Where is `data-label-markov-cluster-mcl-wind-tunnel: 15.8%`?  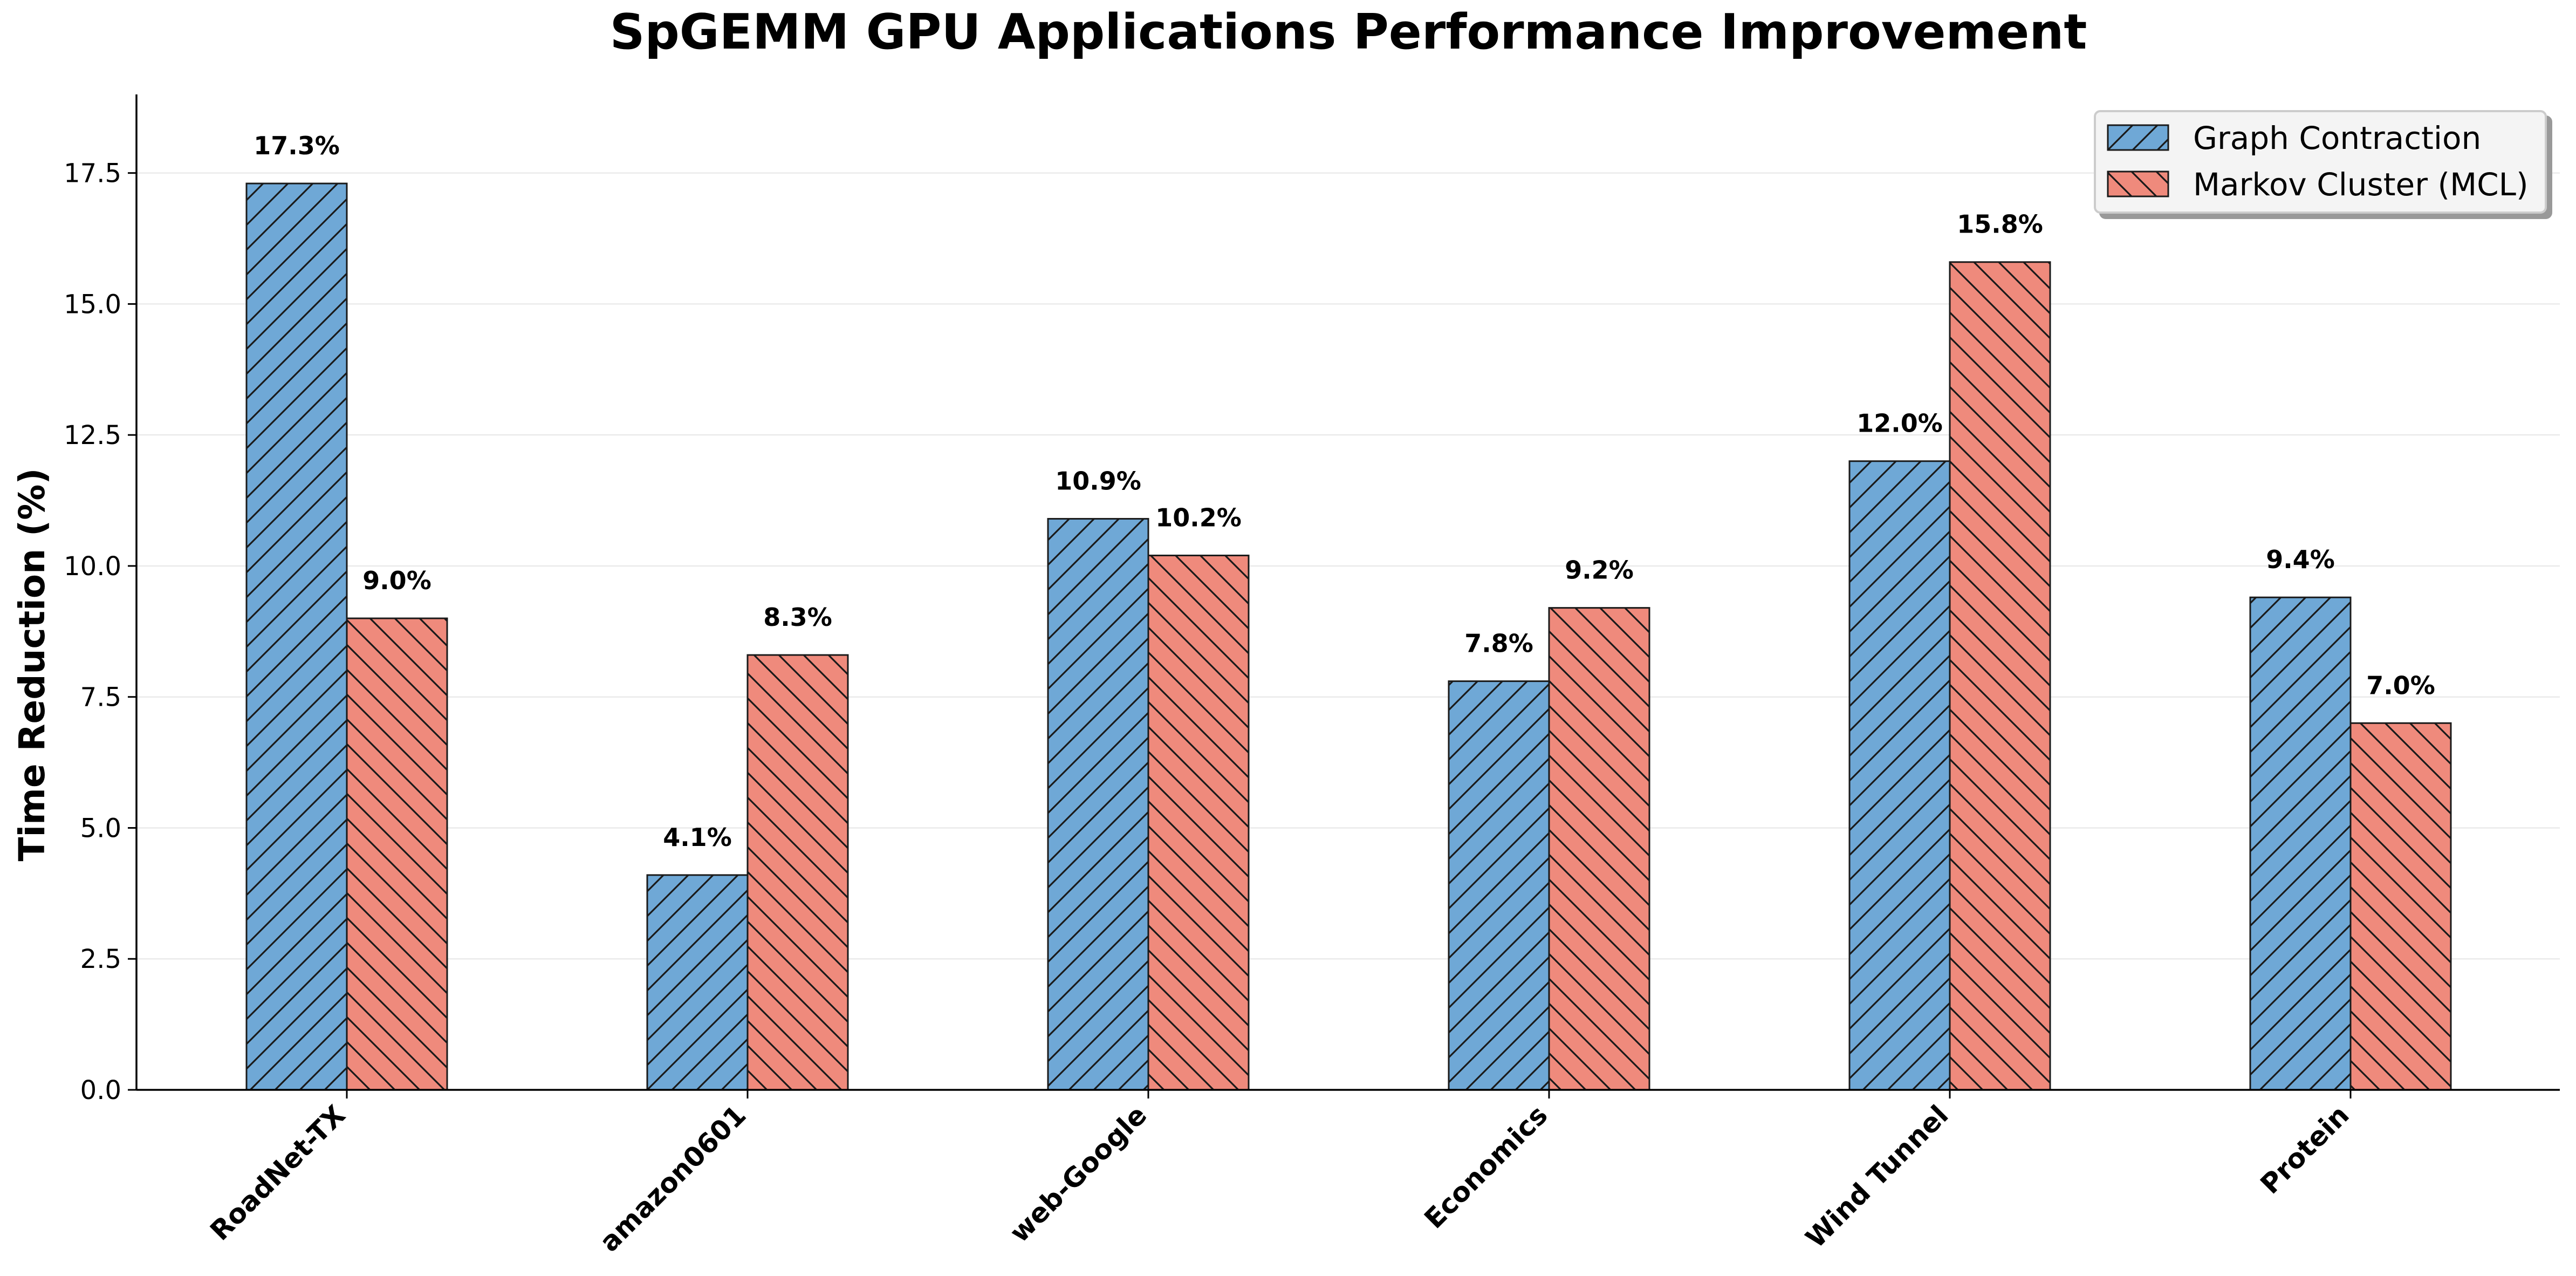 data-label-markov-cluster-mcl-wind-tunnel: 15.8% is located at coordinates (2000, 225).